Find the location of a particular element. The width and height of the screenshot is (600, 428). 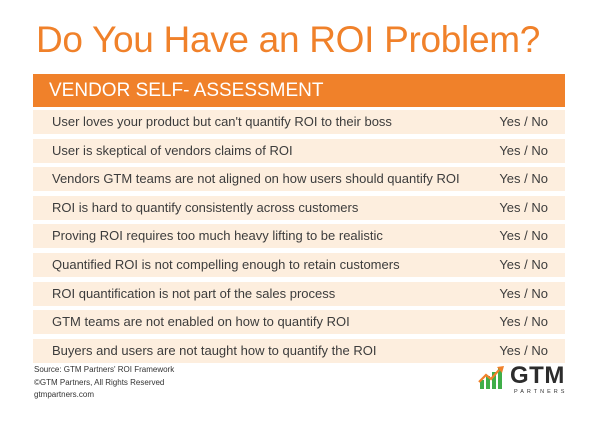

gtm-partners-logo: GTM PARTNERS is located at coordinates (528, 382).